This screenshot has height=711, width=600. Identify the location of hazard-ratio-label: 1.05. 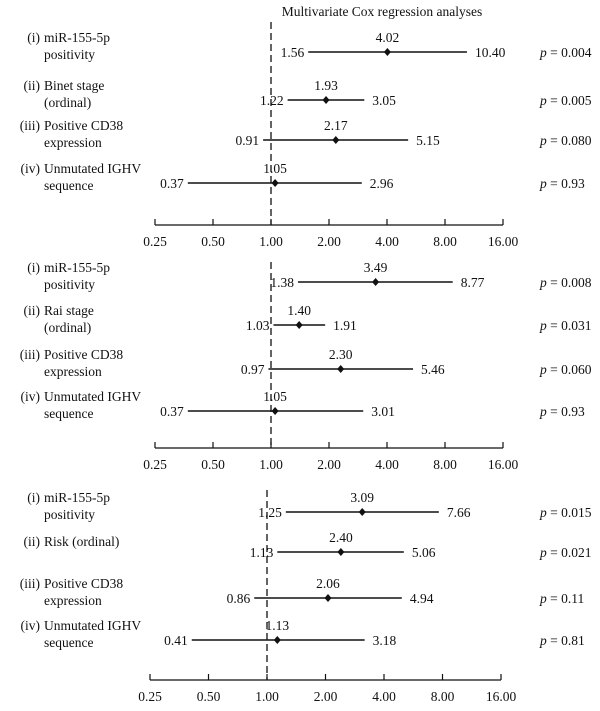
(275, 396).